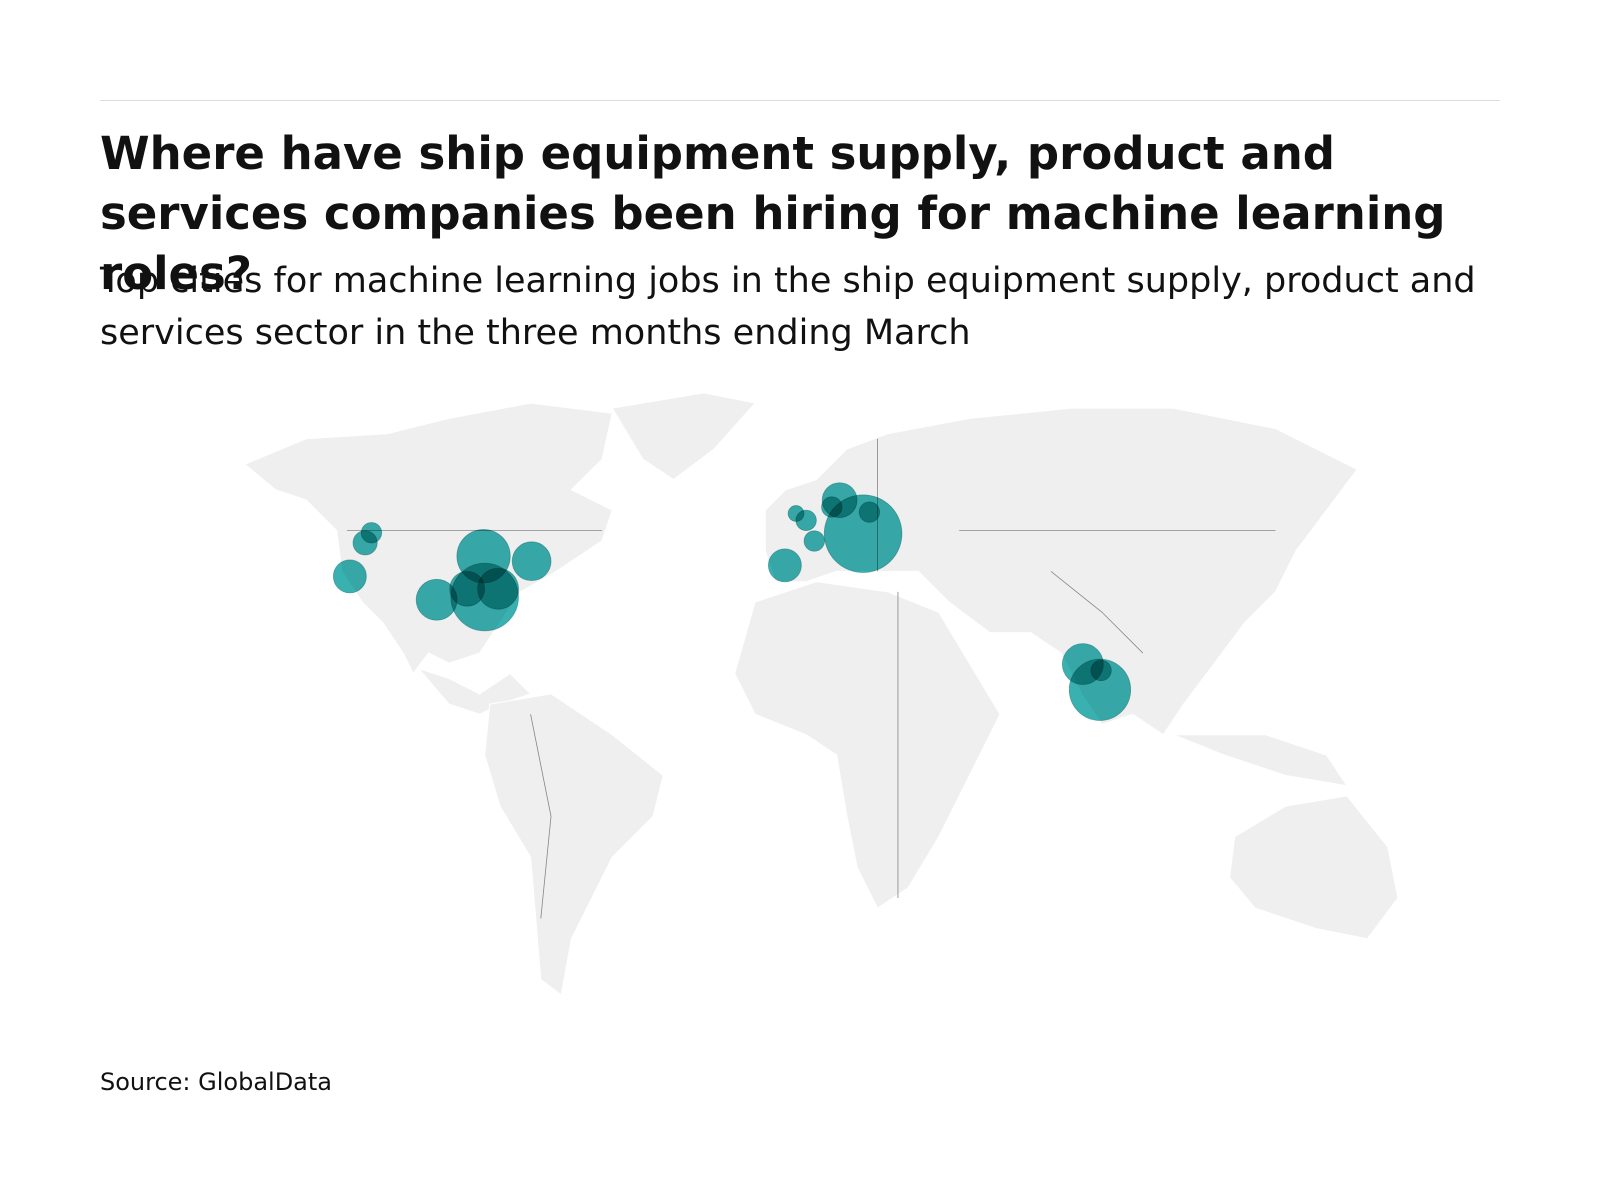  I want to click on bubbles, so click(732, 601).